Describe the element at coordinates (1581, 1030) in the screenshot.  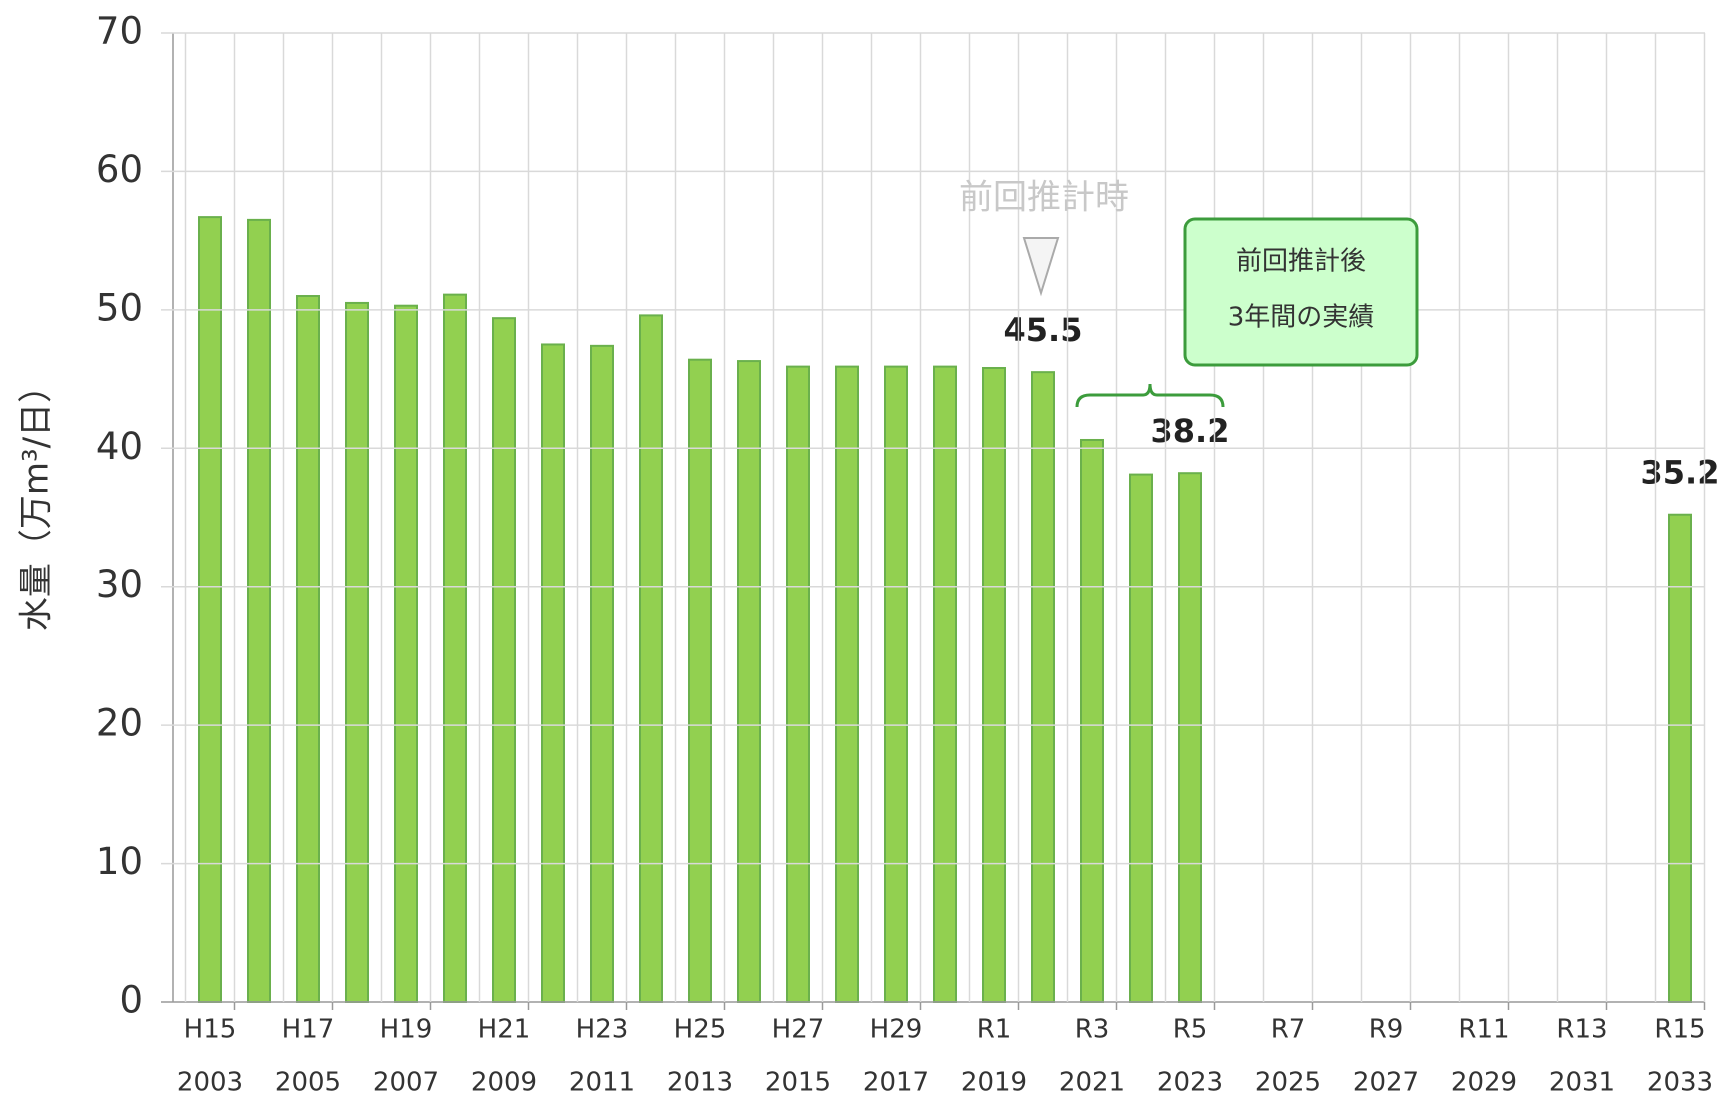
I see `x-era-label: R13` at that location.